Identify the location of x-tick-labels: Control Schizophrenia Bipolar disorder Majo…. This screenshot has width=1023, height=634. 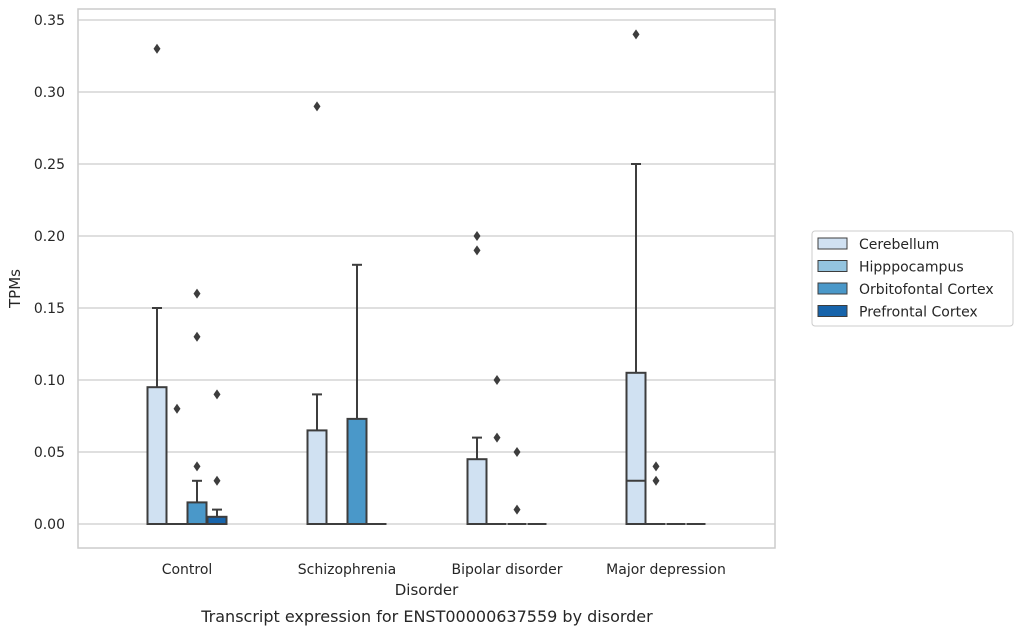
(444, 570).